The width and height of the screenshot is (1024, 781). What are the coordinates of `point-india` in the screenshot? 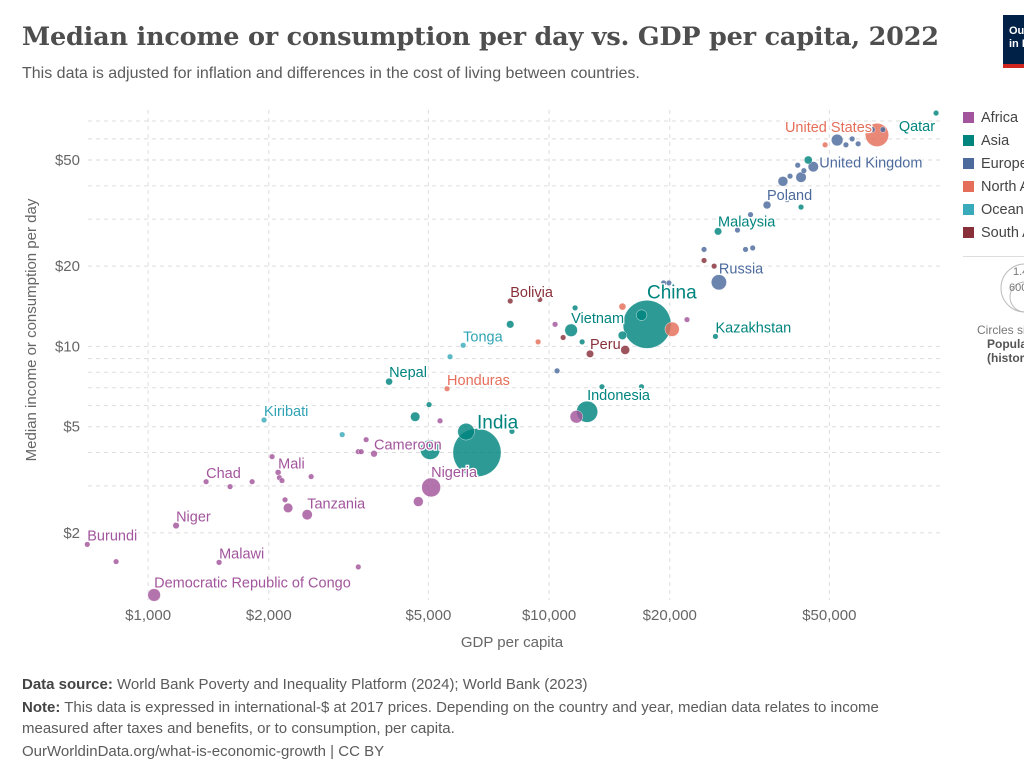 It's located at (477, 452).